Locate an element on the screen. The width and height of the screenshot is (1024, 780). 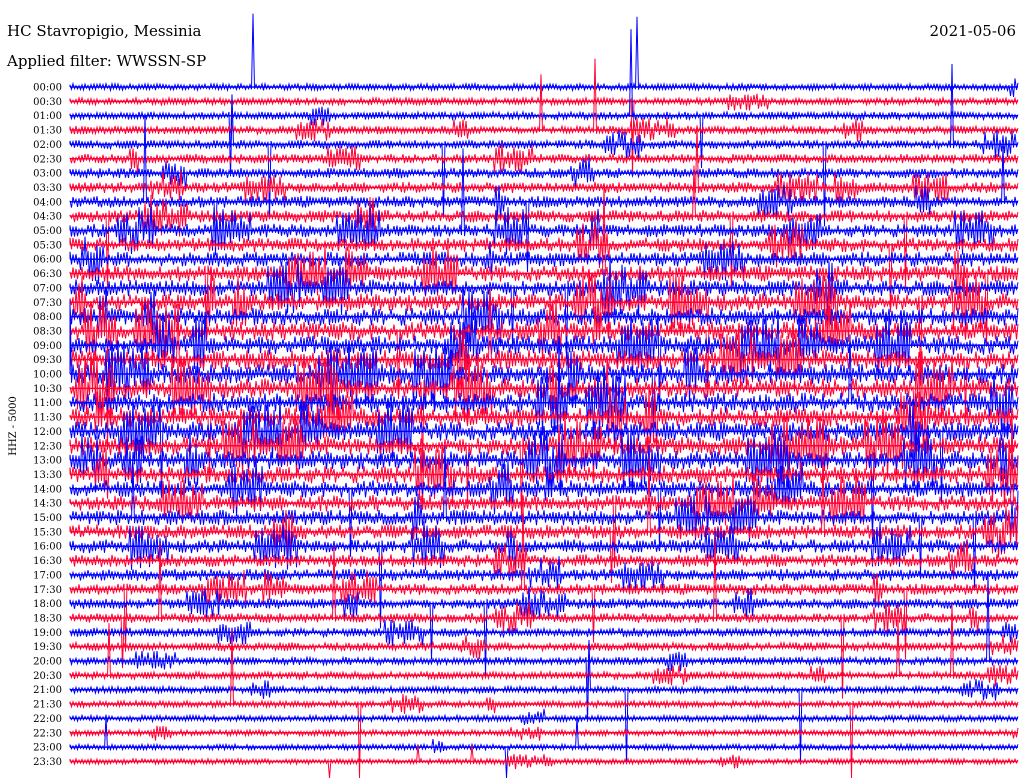
row-time-label: 18:00 is located at coordinates (47, 604).